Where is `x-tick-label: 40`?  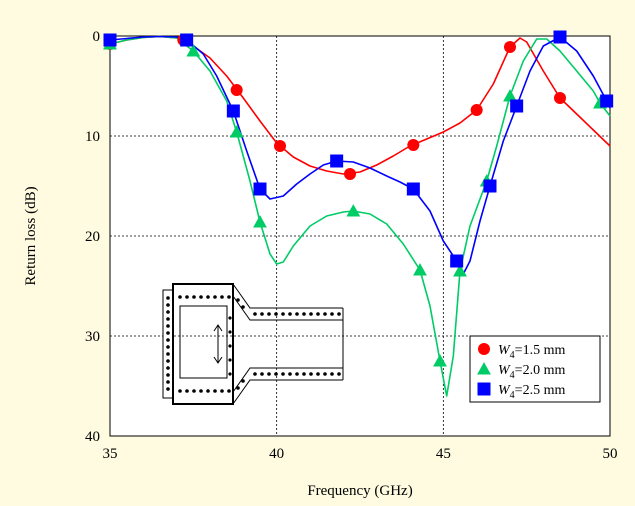 x-tick-label: 40 is located at coordinates (276, 454).